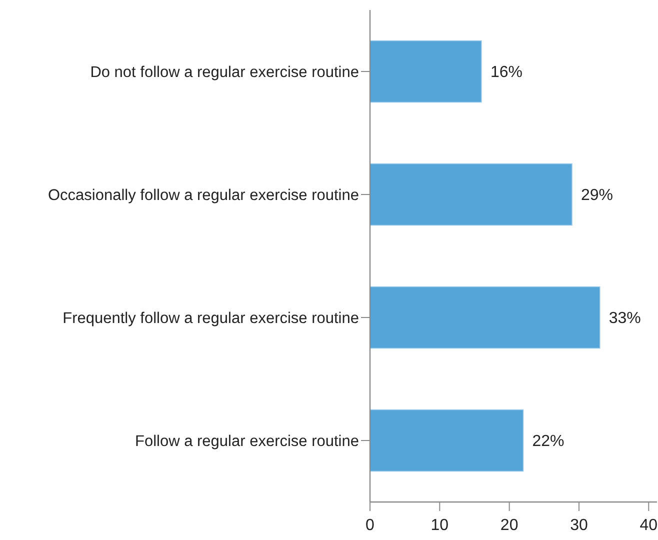  Describe the element at coordinates (579, 525) in the screenshot. I see `x-tick-label: 30` at that location.